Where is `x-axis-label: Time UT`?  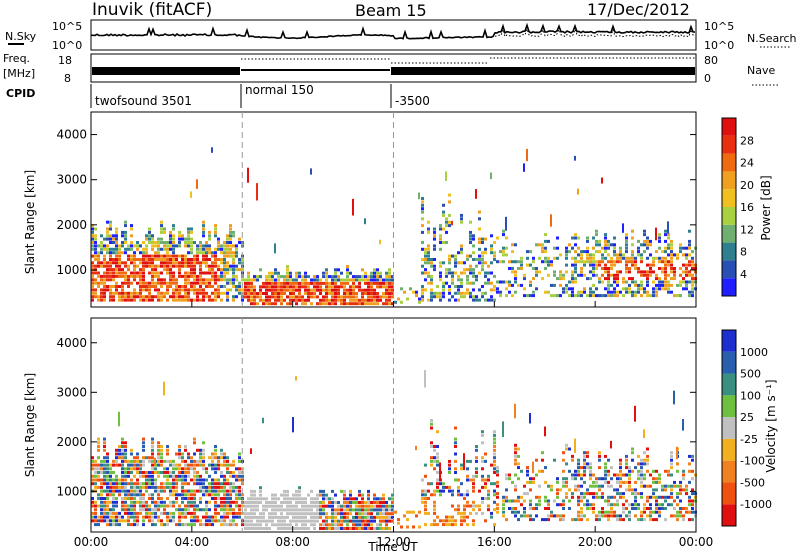
x-axis-label: Time UT is located at coordinates (392, 547).